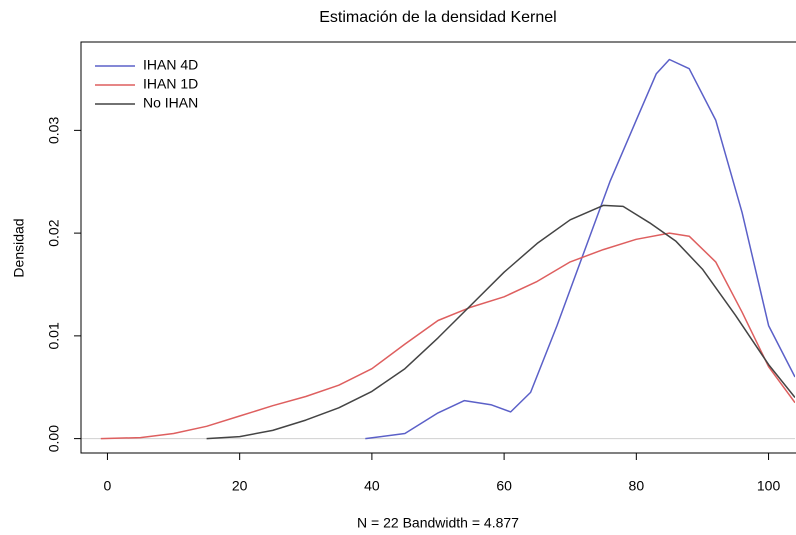 The height and width of the screenshot is (535, 796). Describe the element at coordinates (769, 486) in the screenshot. I see `x-tick-label: 100` at that location.